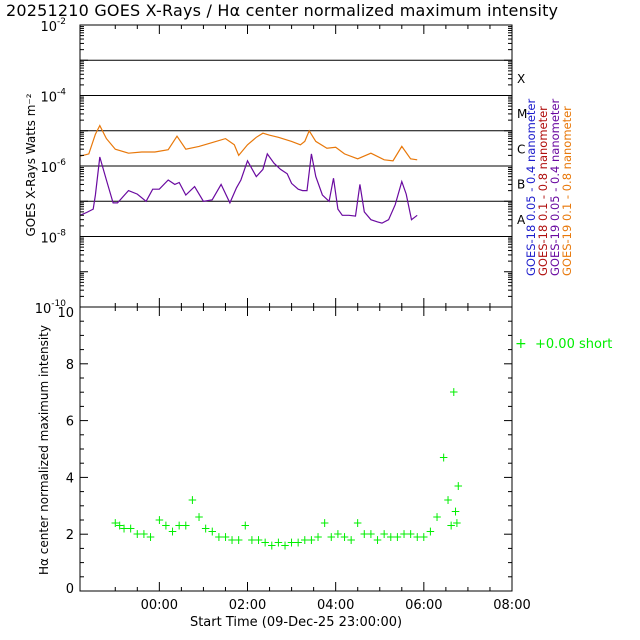  I want to click on x-tick-label: 08:00, so click(511, 605).